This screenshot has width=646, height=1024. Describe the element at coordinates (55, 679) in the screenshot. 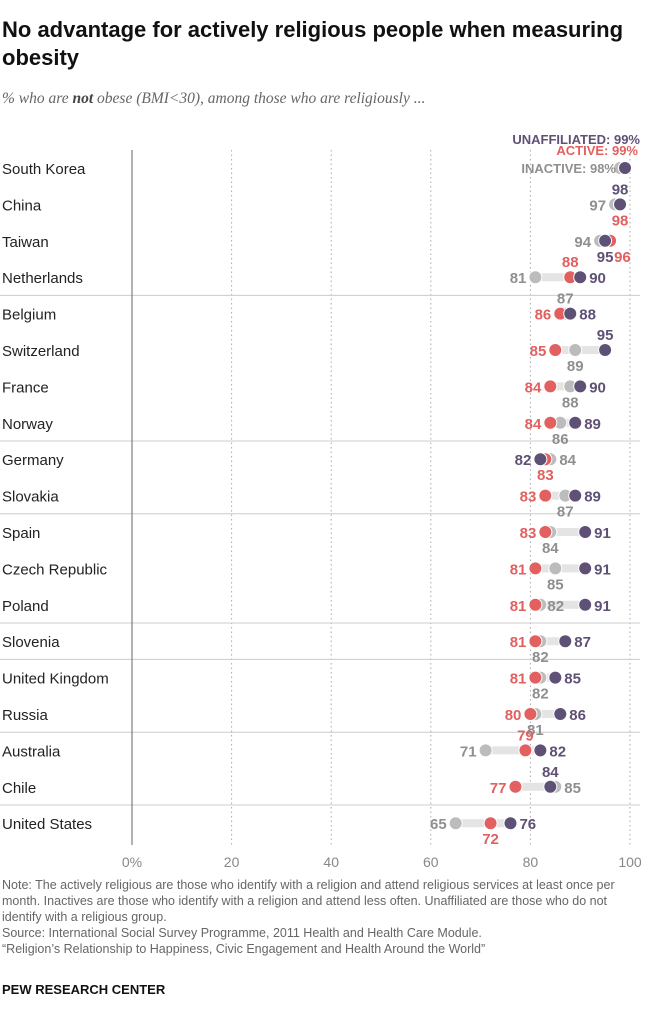

I see `country-label: United Kingdom` at that location.